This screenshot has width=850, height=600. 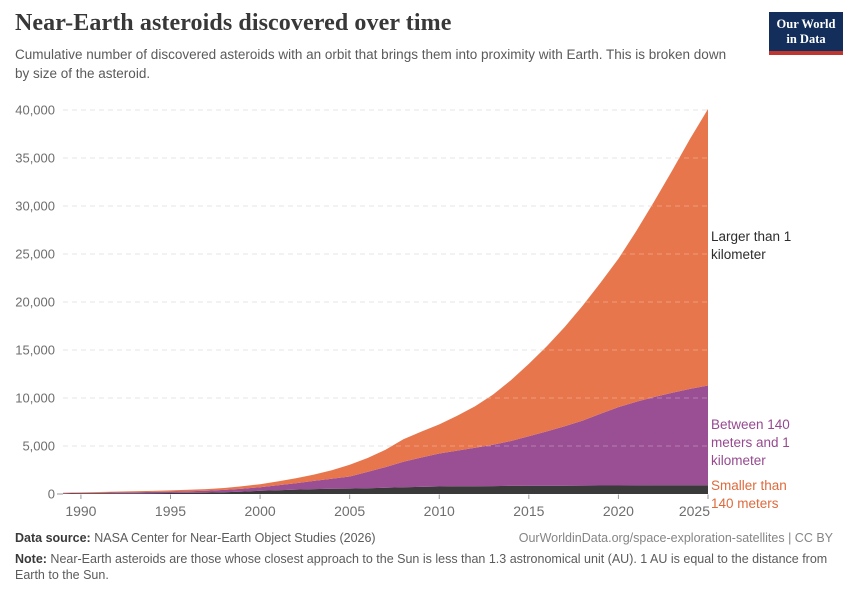 I want to click on owid-logo: Our World in Data, so click(x=806, y=33).